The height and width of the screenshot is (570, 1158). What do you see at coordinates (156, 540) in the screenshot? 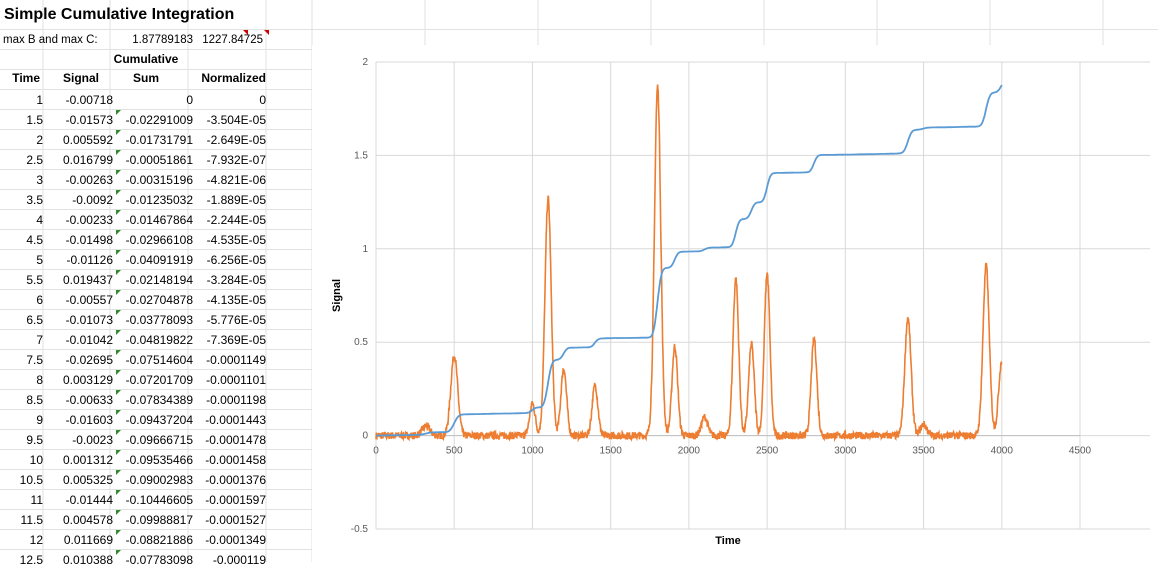
I see `cumulative-sum-cell: -0.08821886` at bounding box center [156, 540].